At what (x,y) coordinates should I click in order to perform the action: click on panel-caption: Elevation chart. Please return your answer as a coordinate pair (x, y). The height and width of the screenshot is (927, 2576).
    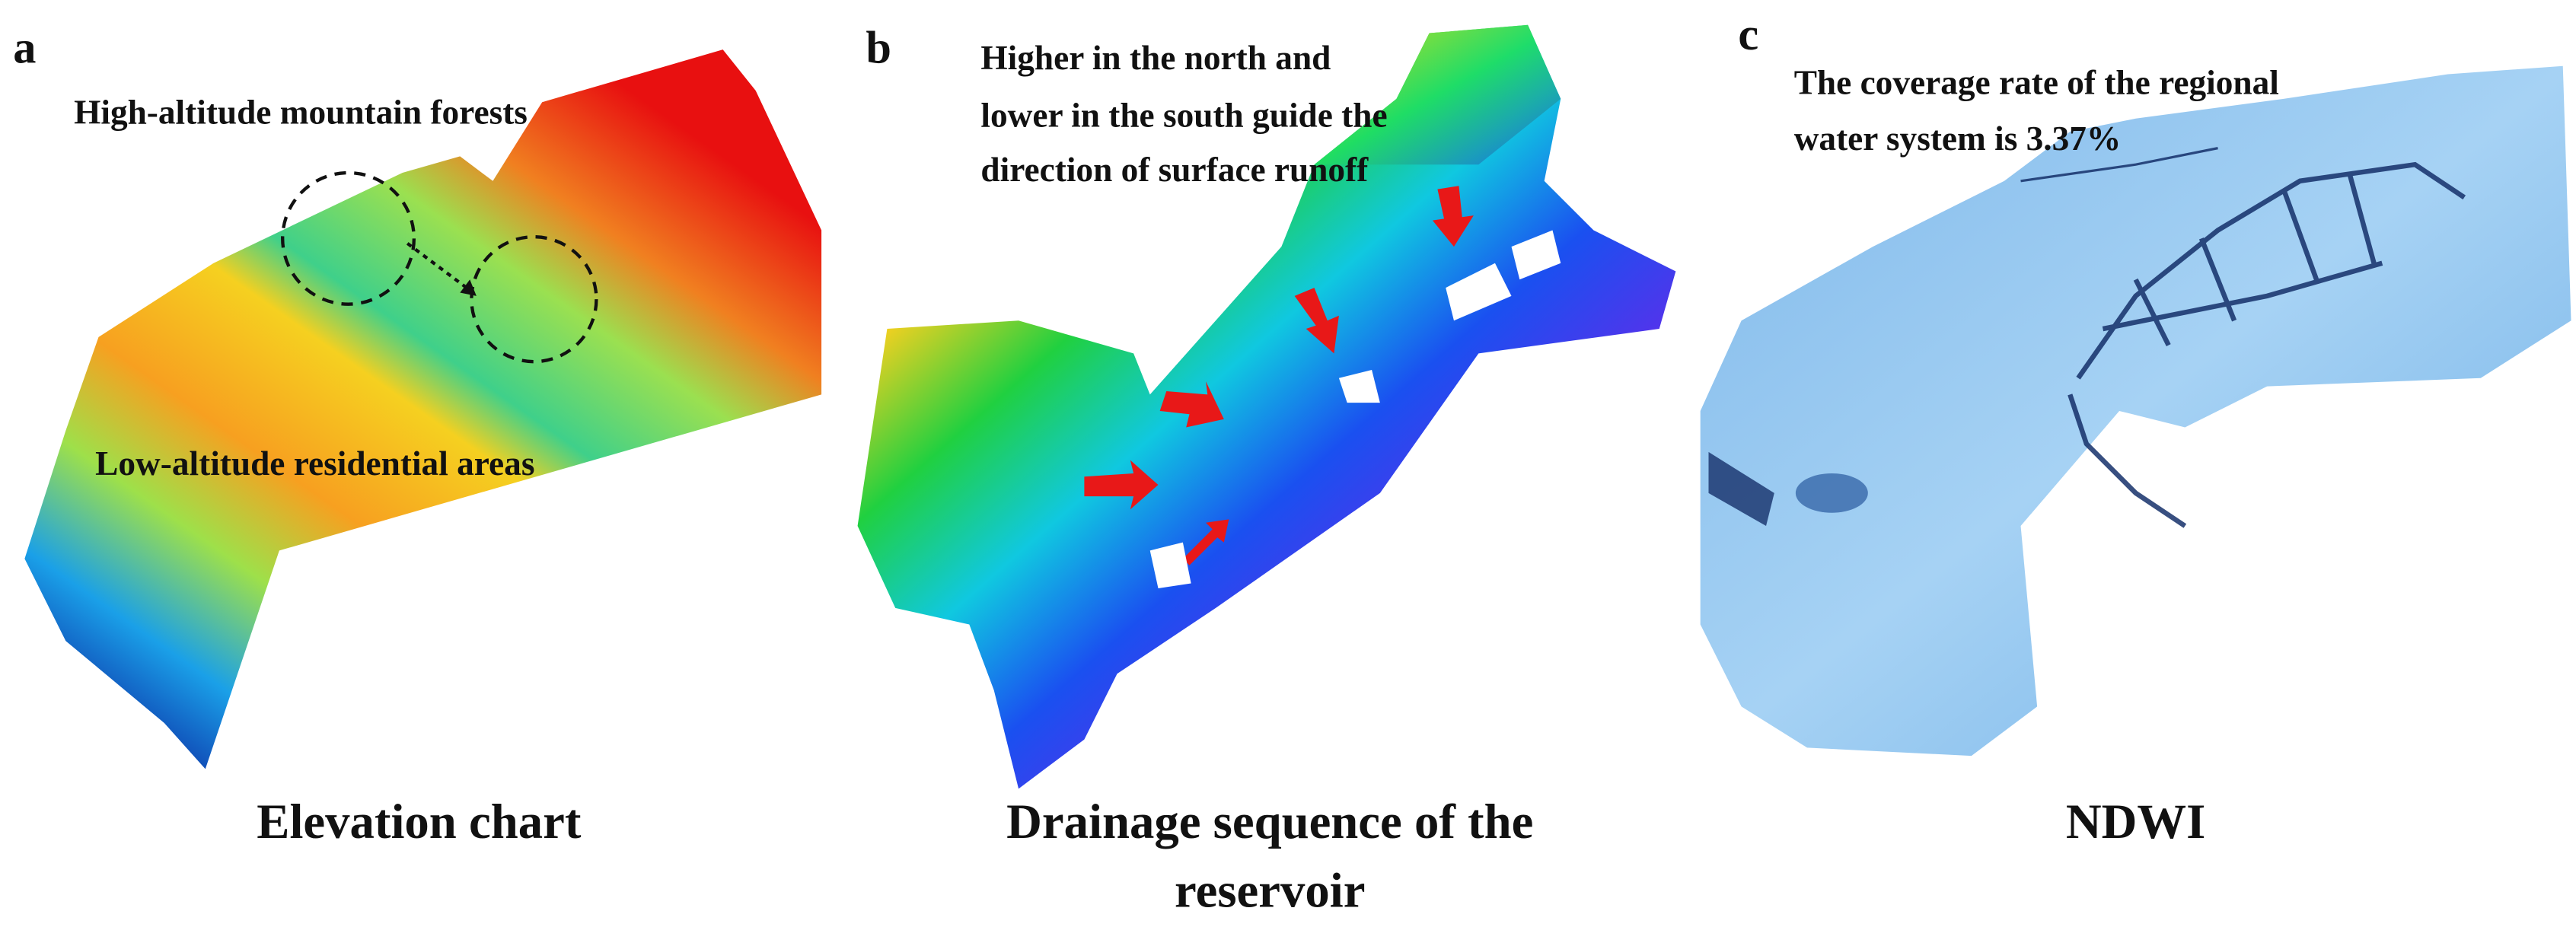
    Looking at the image, I should click on (420, 822).